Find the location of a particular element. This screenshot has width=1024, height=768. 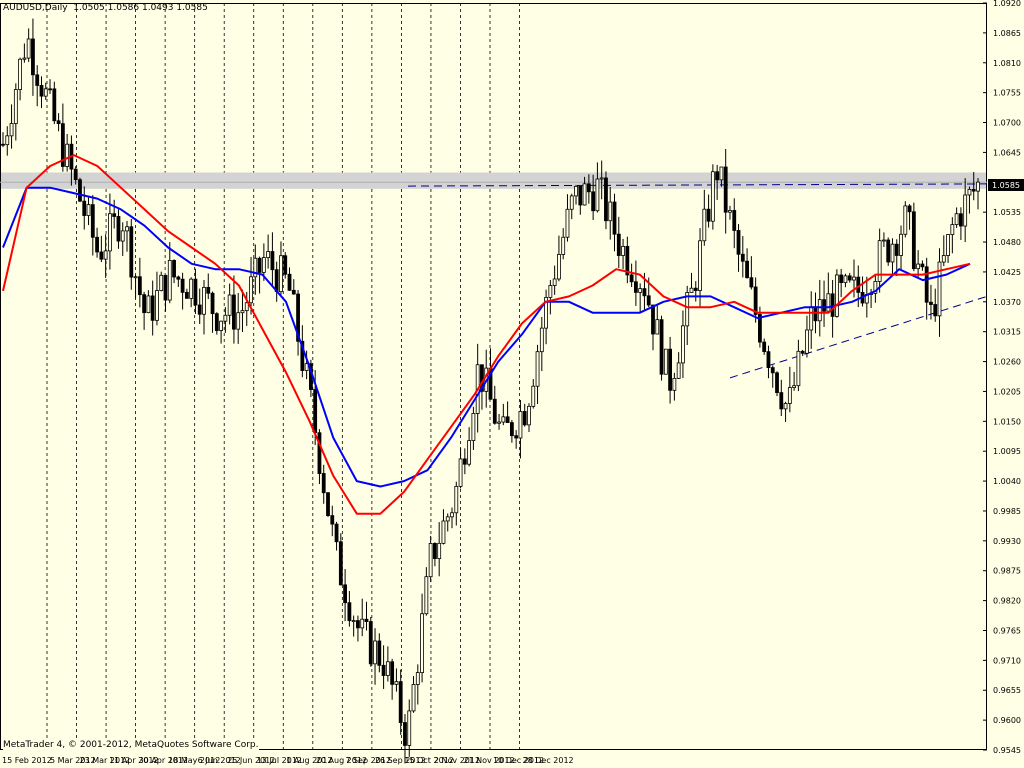

ohlc-label: 1.0505 1.0586 1.0493 1.0585 is located at coordinates (140, 8).